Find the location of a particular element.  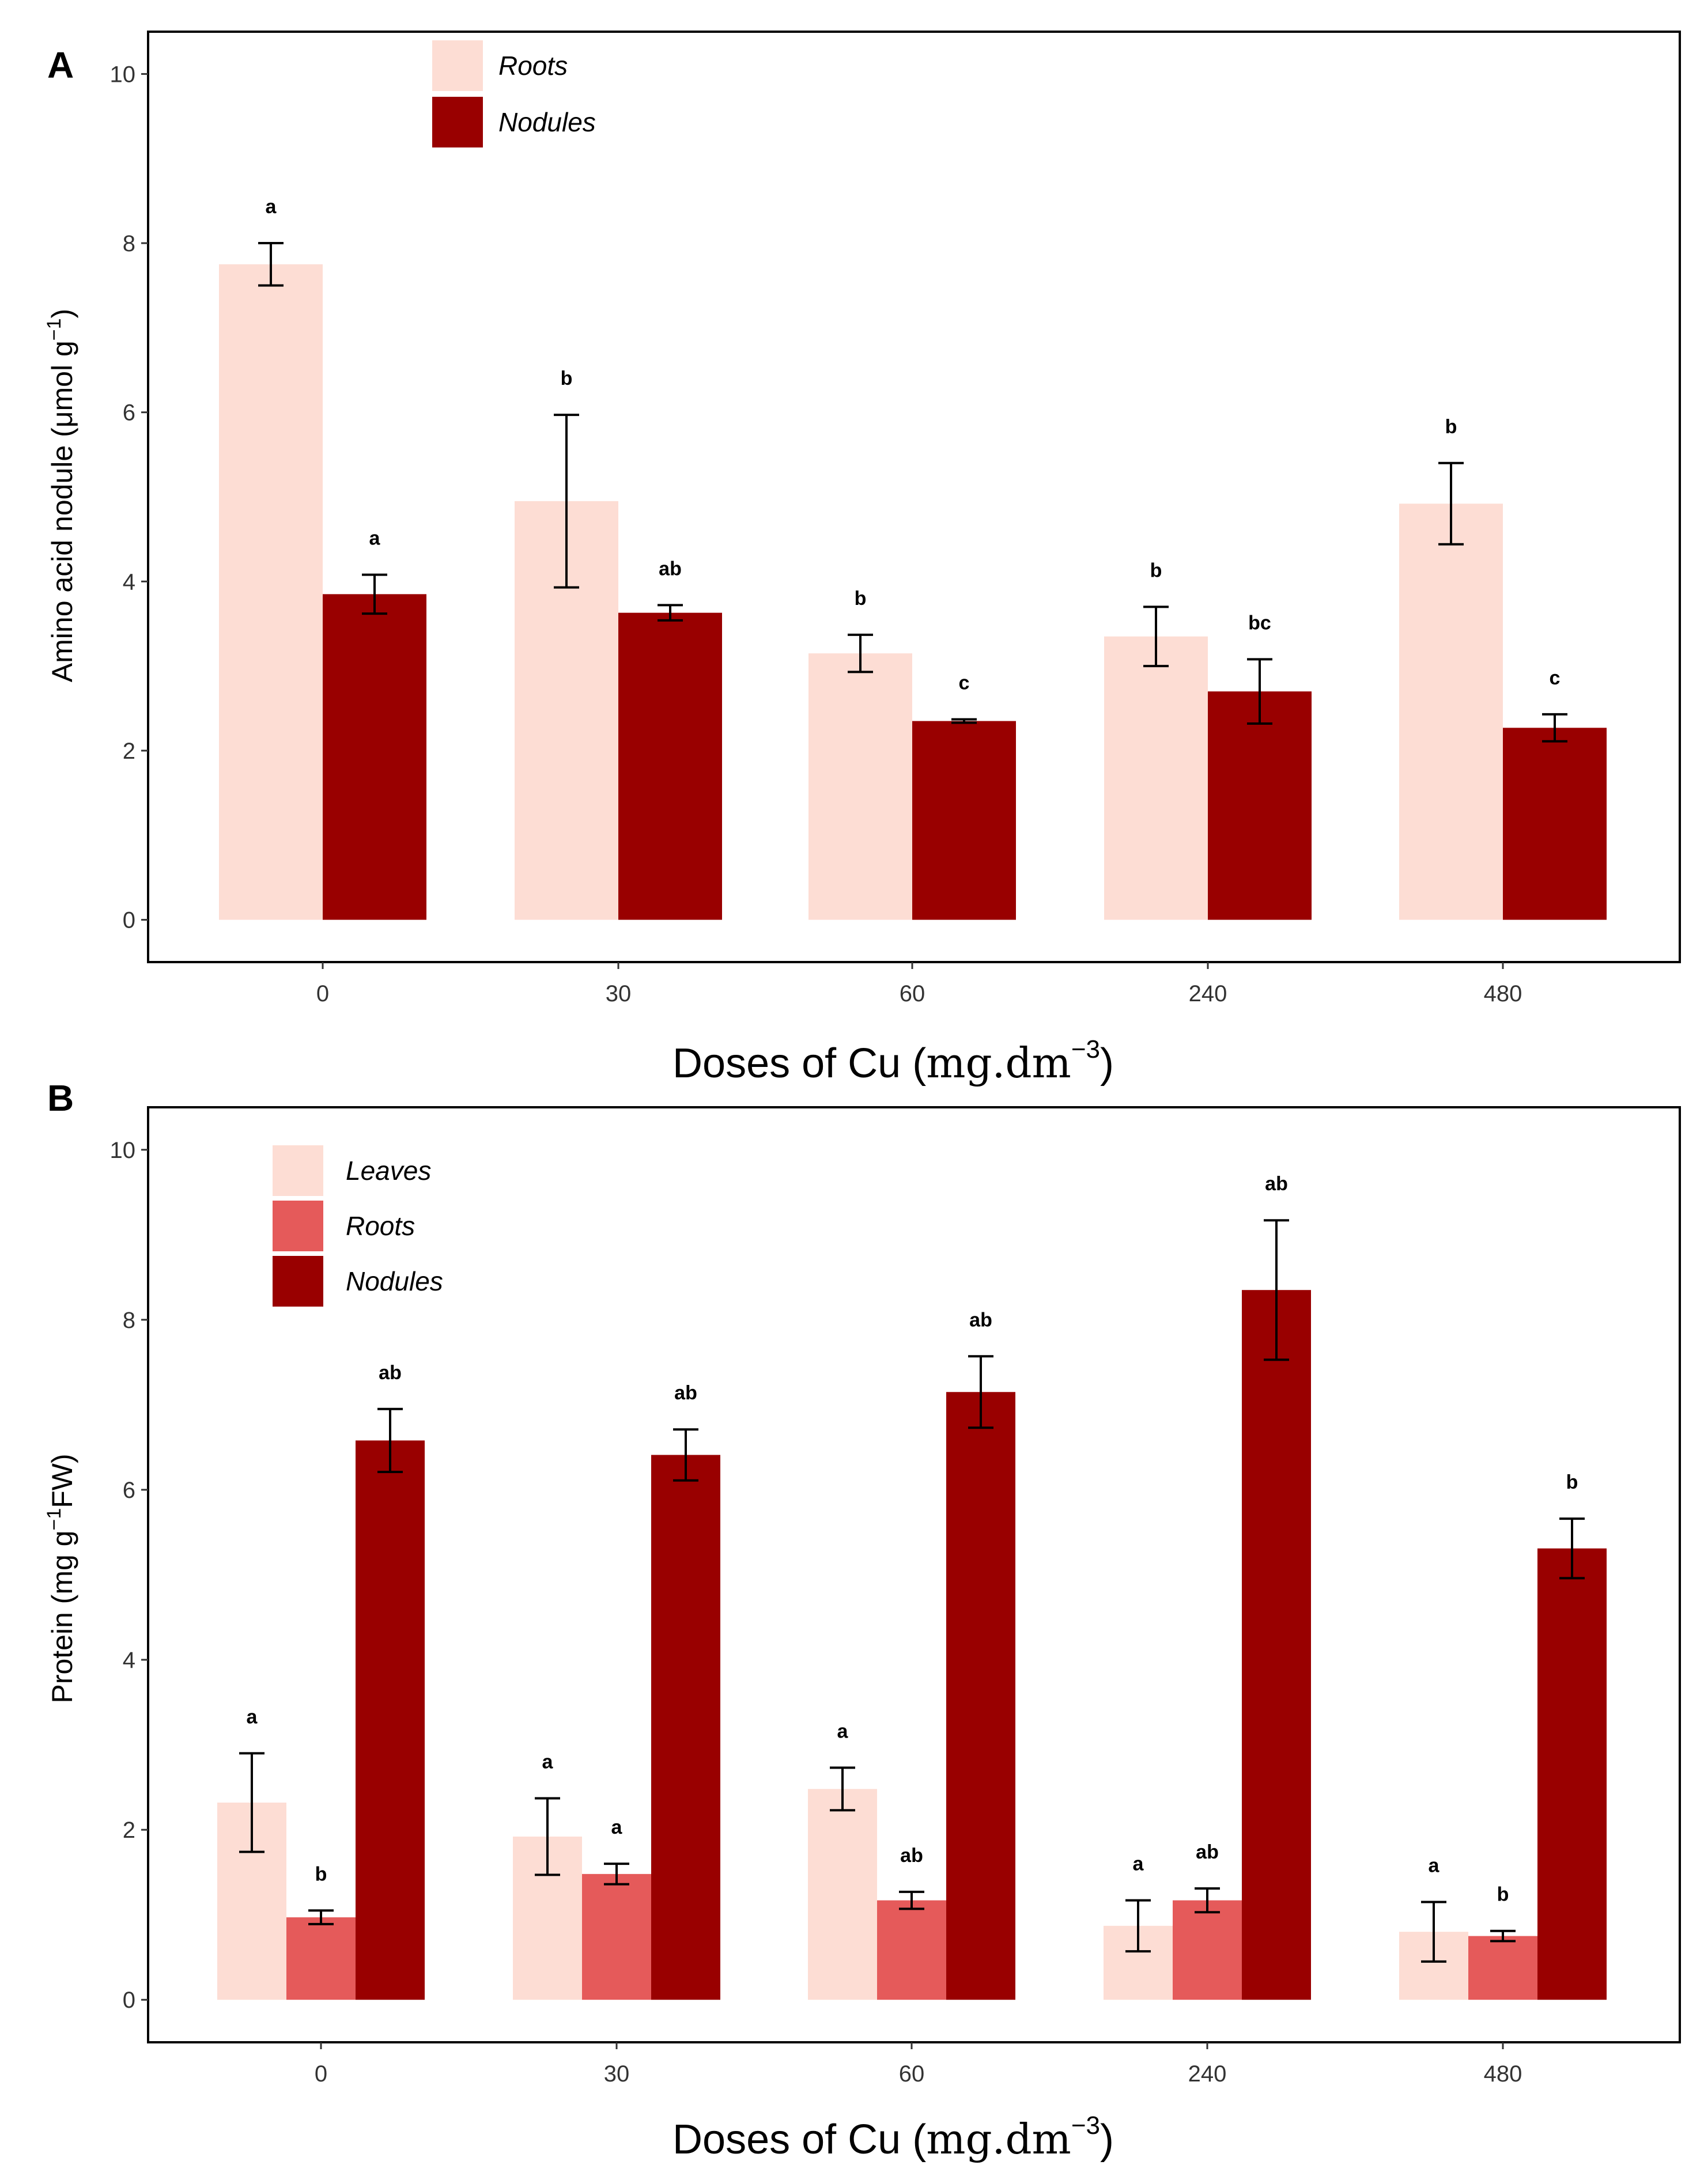

legend-label-roots: Roots is located at coordinates (380, 1226).